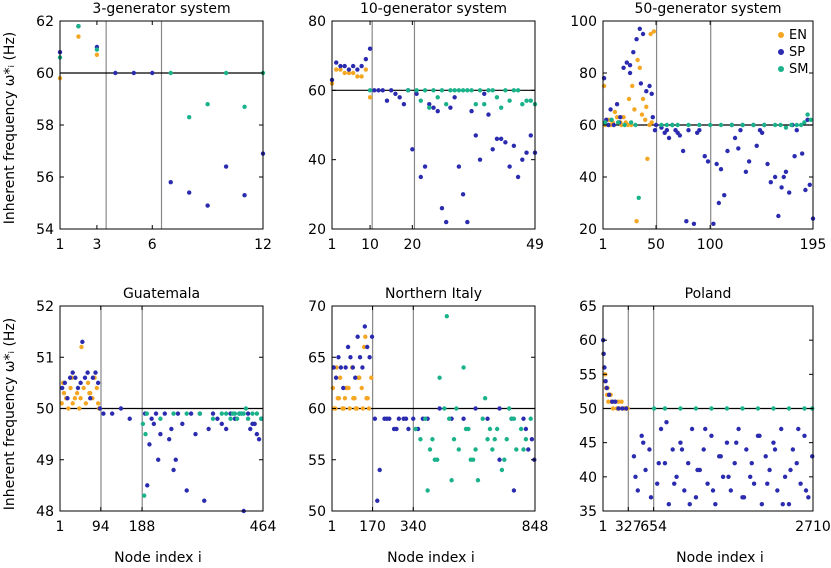 This screenshot has width=831, height=568. What do you see at coordinates (433, 294) in the screenshot?
I see `panel-title: Northern Italy` at bounding box center [433, 294].